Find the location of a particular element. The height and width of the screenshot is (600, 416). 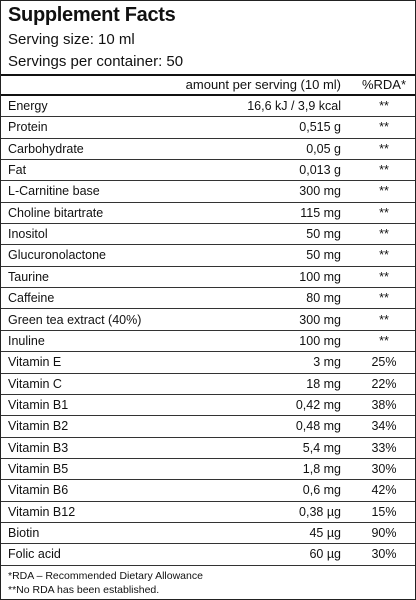

table-row: Vitamin B6 0,6 mg 42% is located at coordinates (208, 491).